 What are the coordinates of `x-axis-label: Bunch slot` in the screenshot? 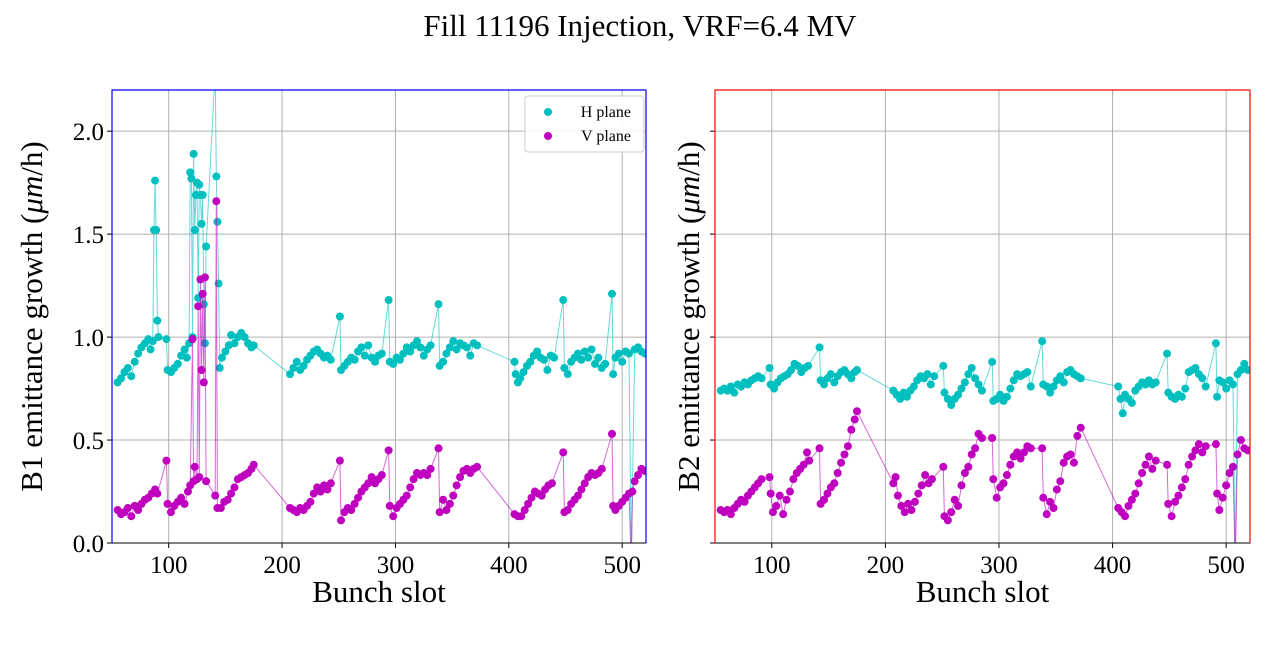 It's located at (983, 591).